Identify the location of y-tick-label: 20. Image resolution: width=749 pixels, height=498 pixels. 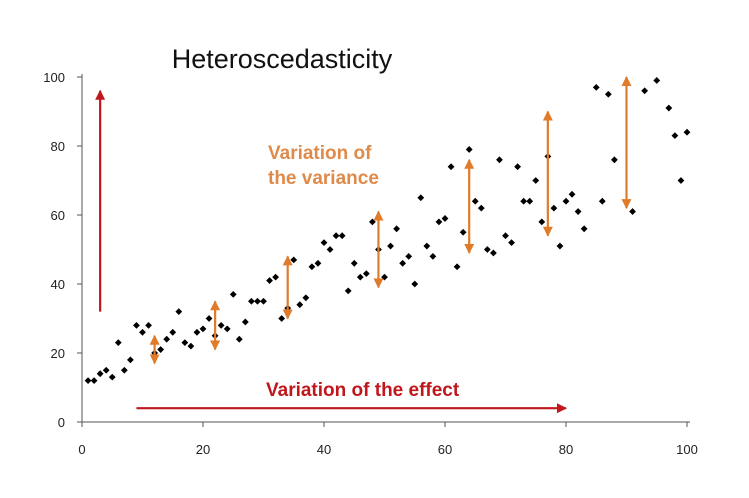
(58, 353).